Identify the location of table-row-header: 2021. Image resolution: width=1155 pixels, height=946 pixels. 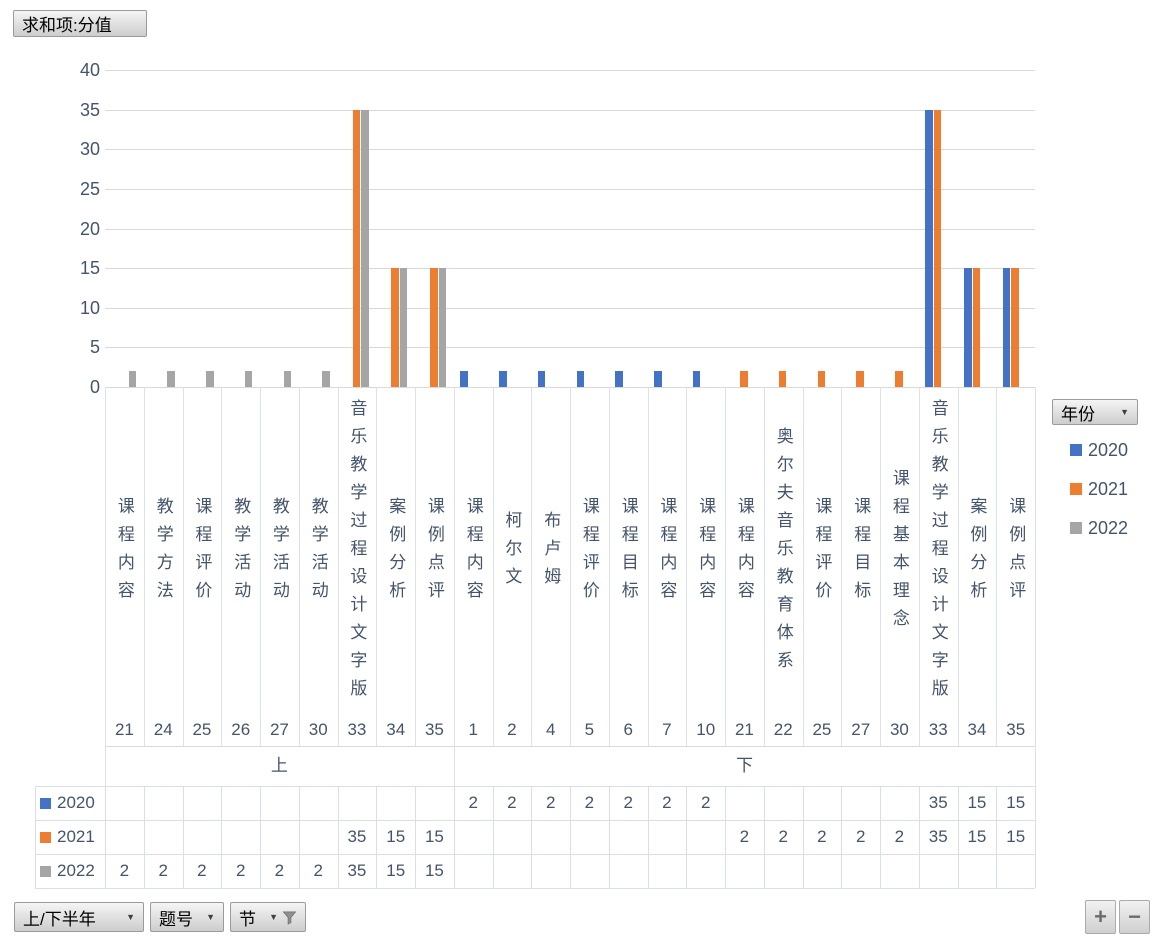
(70, 837).